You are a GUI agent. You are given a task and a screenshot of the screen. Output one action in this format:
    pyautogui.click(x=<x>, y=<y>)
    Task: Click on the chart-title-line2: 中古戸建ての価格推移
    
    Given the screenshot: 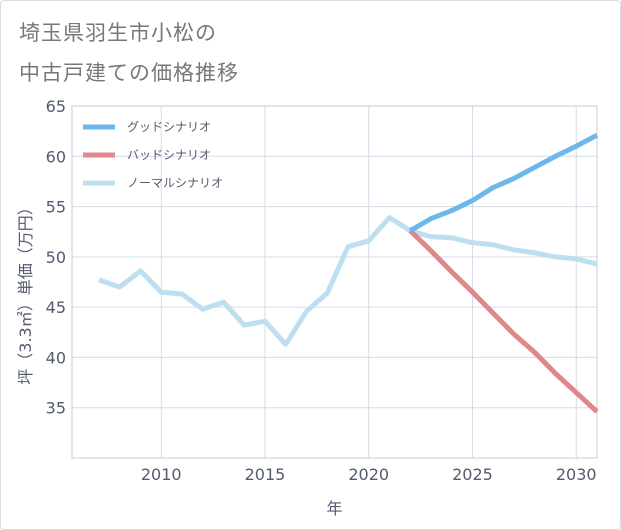 What is the action you would take?
    pyautogui.click(x=129, y=73)
    